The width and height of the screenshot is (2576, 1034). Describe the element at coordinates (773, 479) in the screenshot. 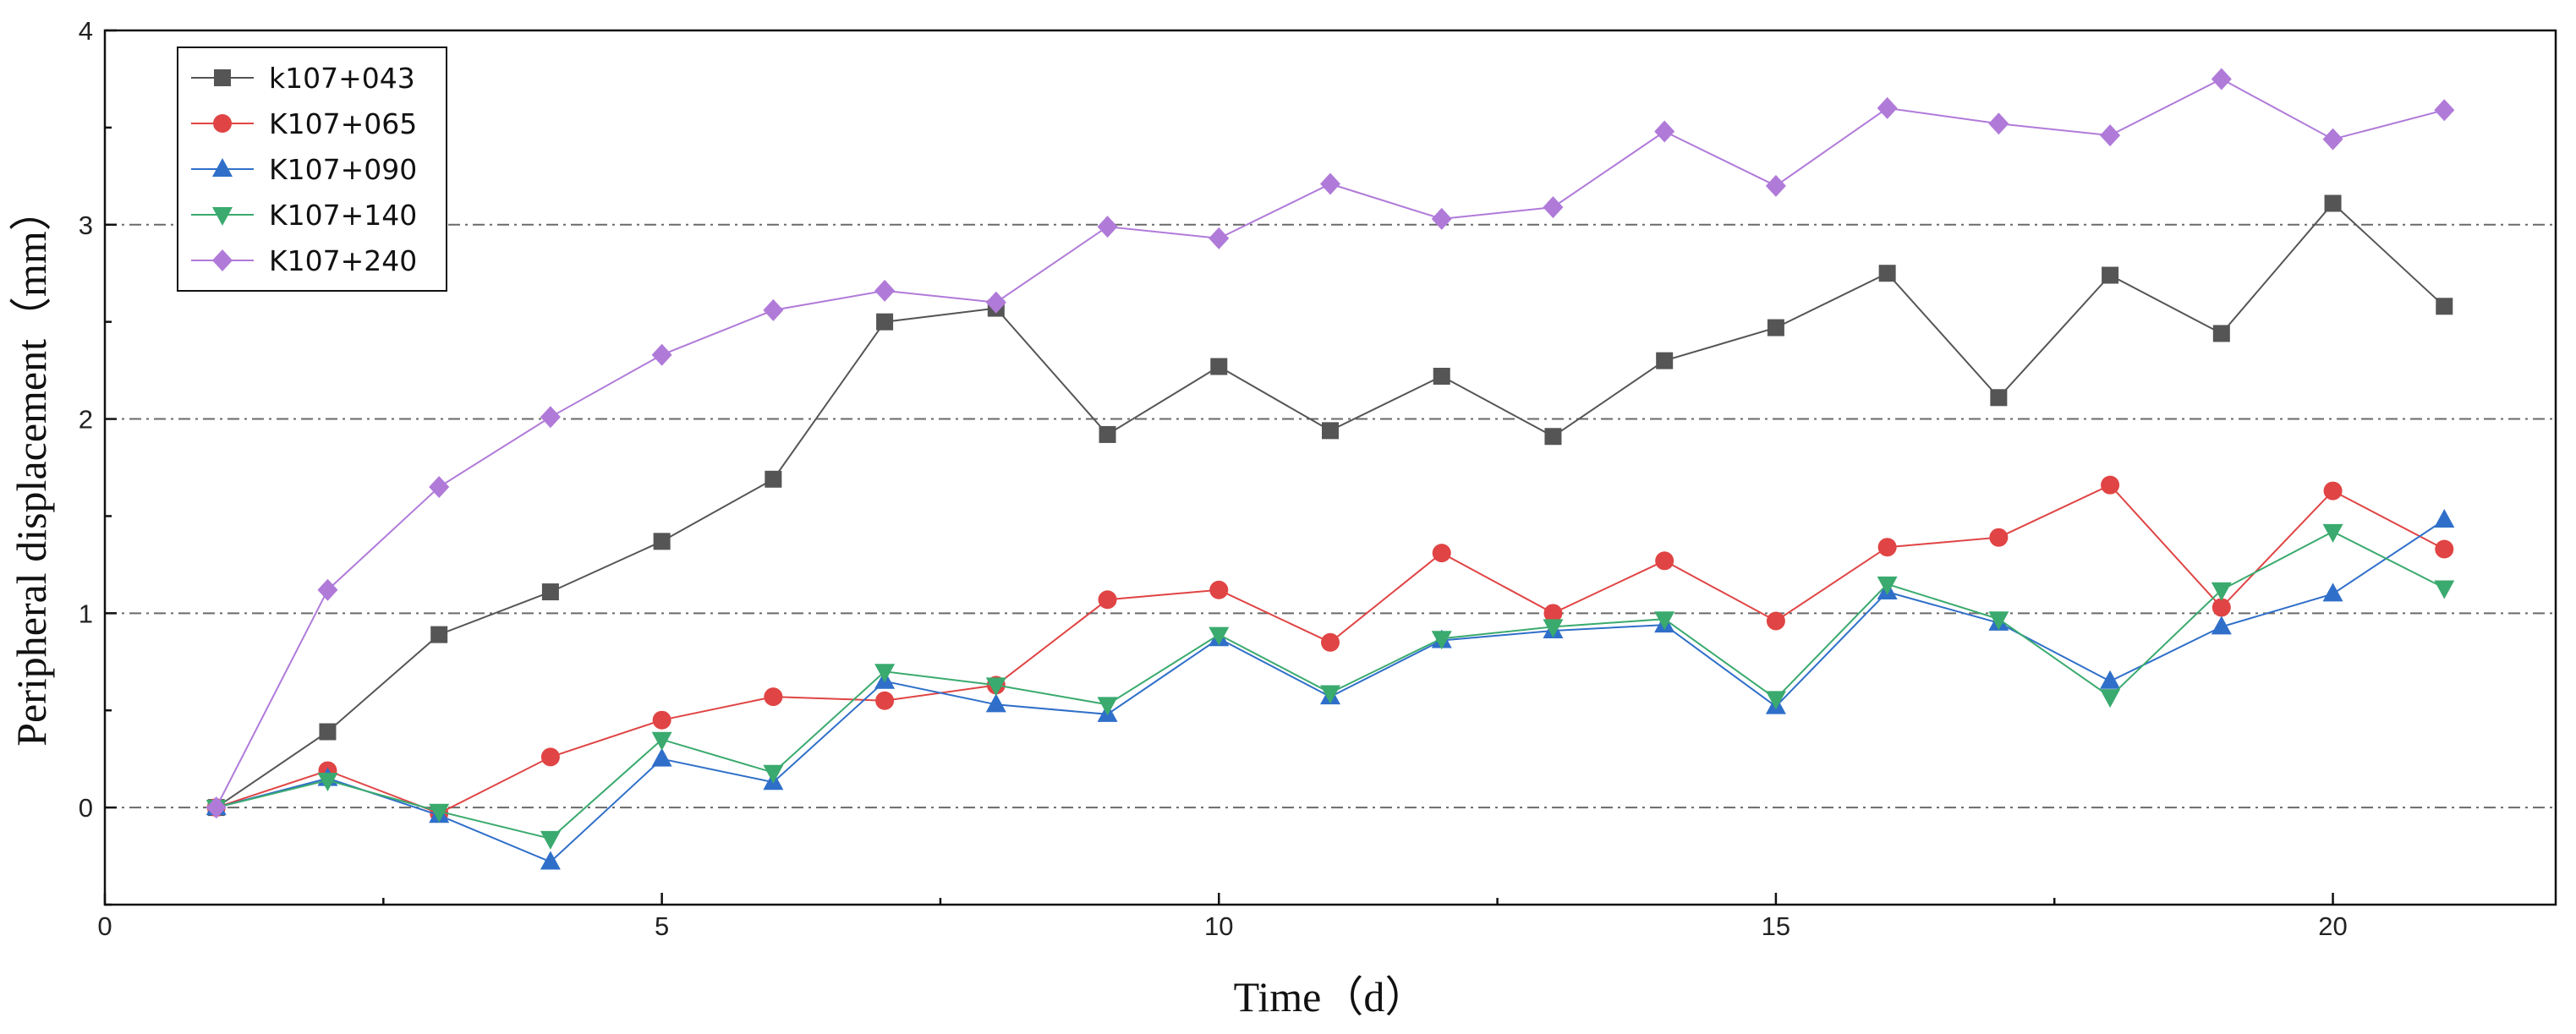

I see `data-point-k107+043-6` at that location.